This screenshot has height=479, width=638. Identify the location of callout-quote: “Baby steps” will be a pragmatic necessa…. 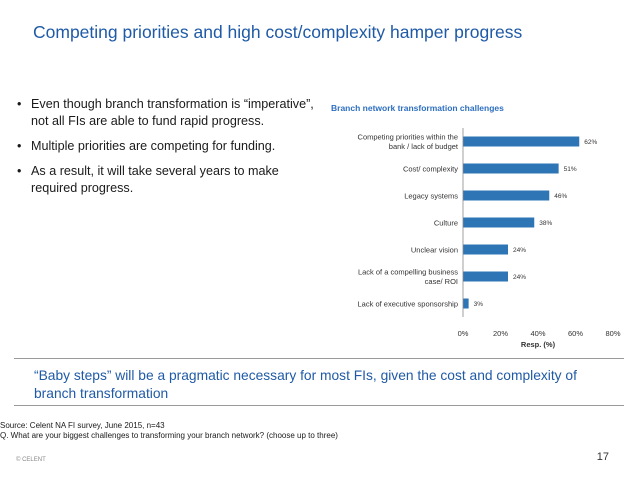
(305, 384).